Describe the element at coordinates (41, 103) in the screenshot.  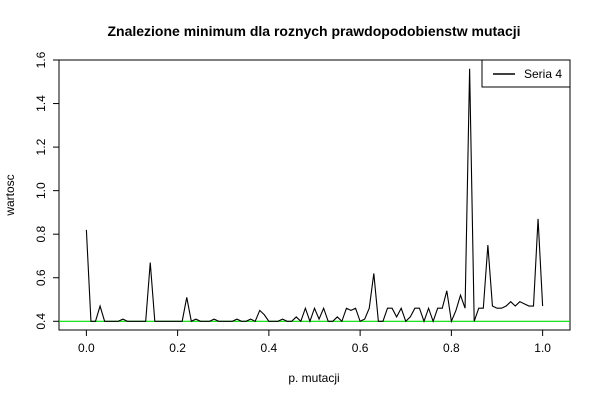
I see `y-tick-label: 1.4` at that location.